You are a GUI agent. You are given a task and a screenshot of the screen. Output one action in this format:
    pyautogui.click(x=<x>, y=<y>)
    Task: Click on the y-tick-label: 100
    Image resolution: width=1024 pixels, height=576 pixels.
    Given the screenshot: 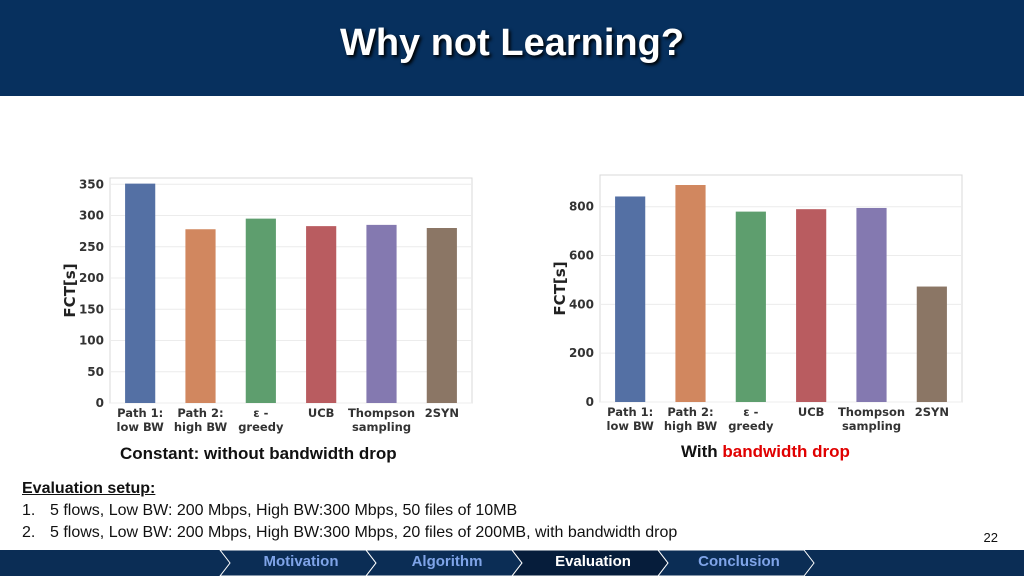 What is the action you would take?
    pyautogui.click(x=91, y=341)
    